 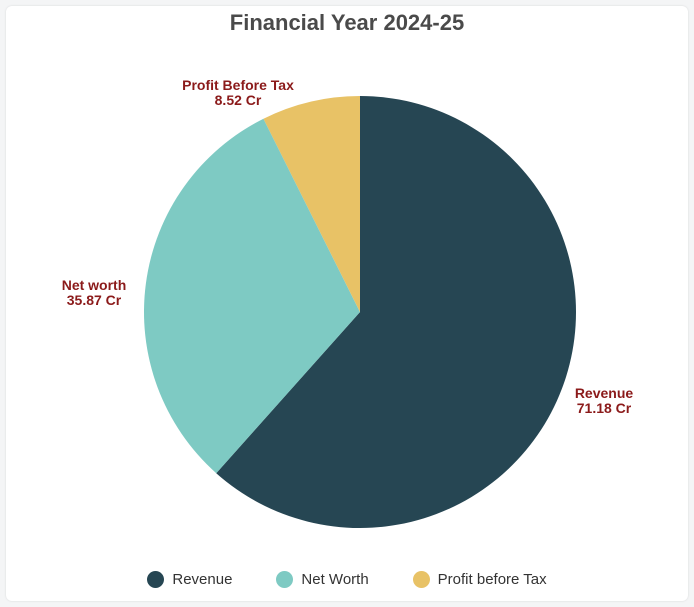 What do you see at coordinates (421, 579) in the screenshot?
I see `legend-swatch-profit-before-tax` at bounding box center [421, 579].